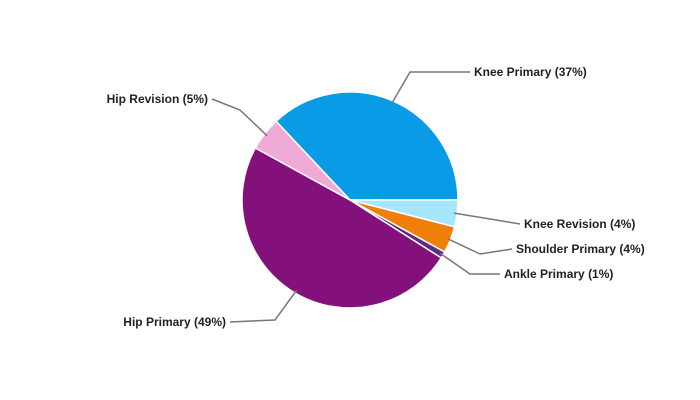 Image resolution: width=700 pixels, height=400 pixels. What do you see at coordinates (513, 72) in the screenshot?
I see `category-label: Knee Primary` at bounding box center [513, 72].